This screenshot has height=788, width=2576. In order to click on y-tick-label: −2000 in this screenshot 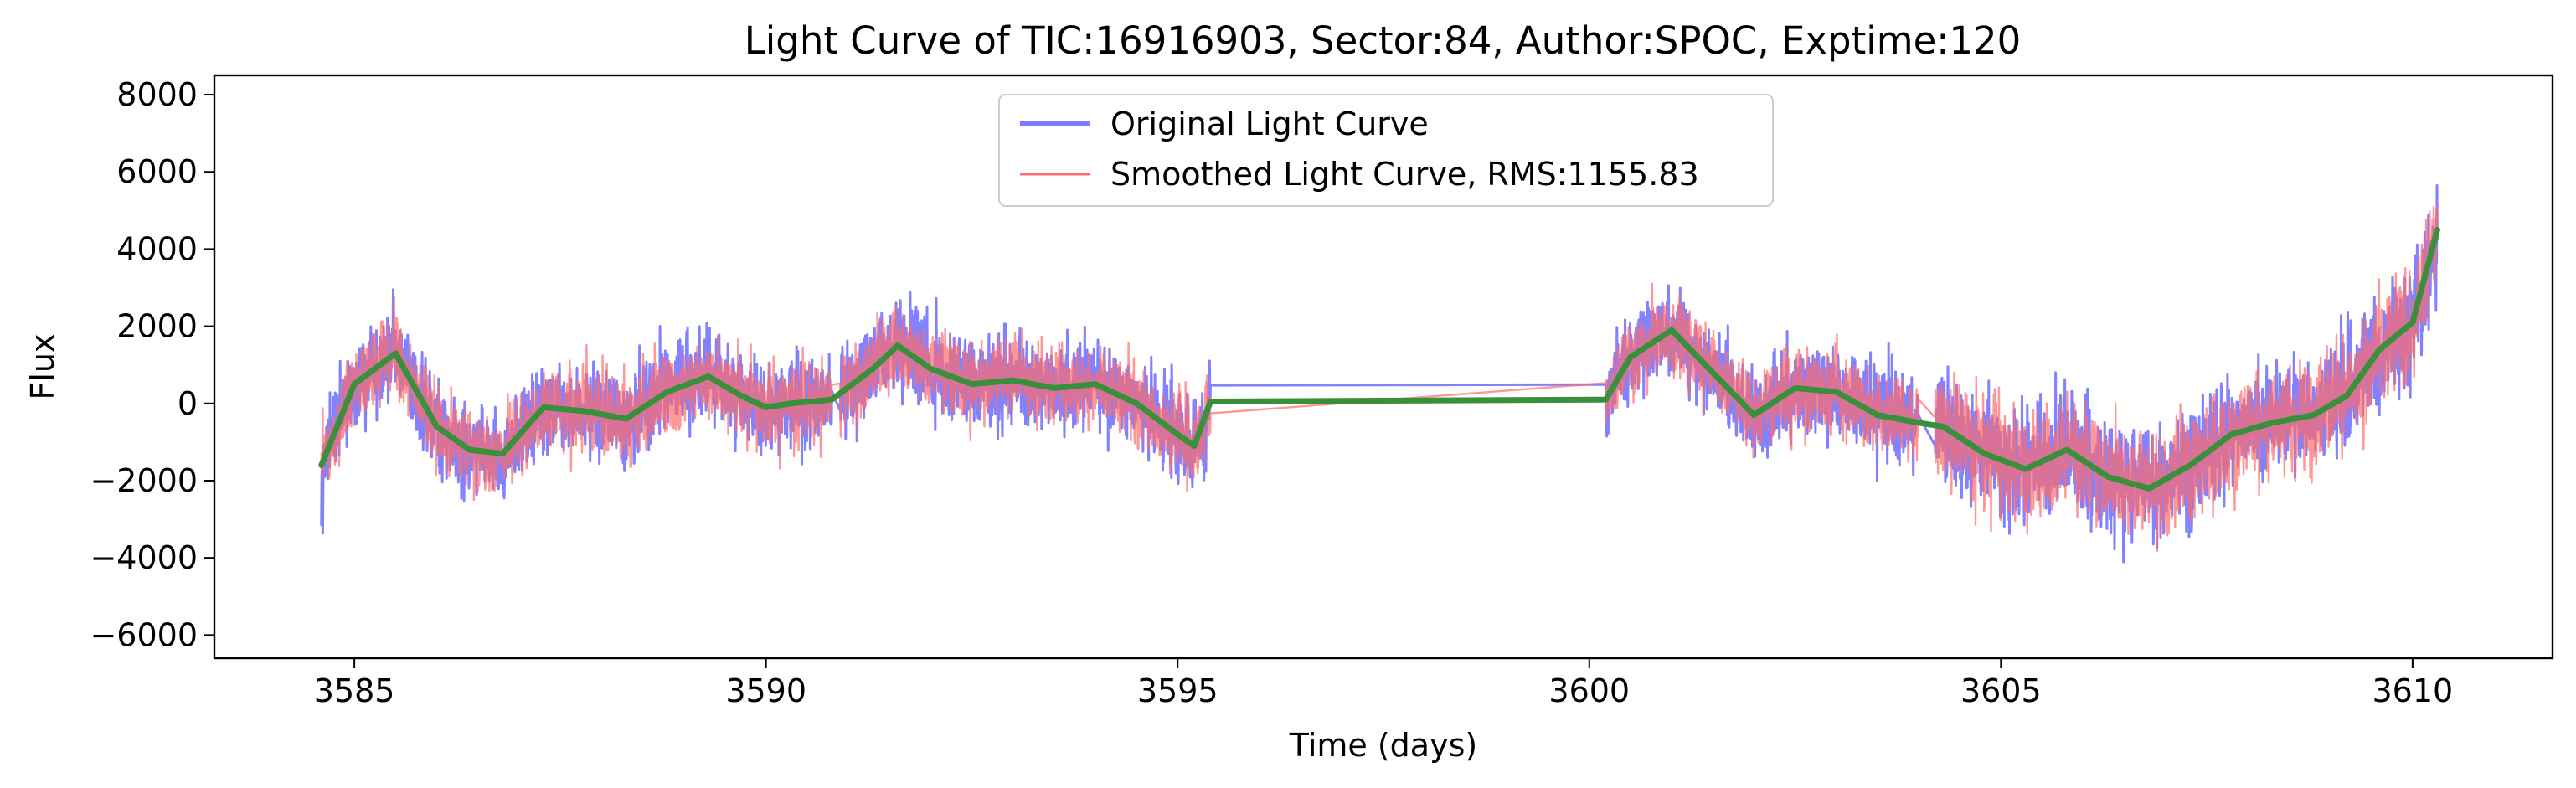, I will do `click(144, 480)`.